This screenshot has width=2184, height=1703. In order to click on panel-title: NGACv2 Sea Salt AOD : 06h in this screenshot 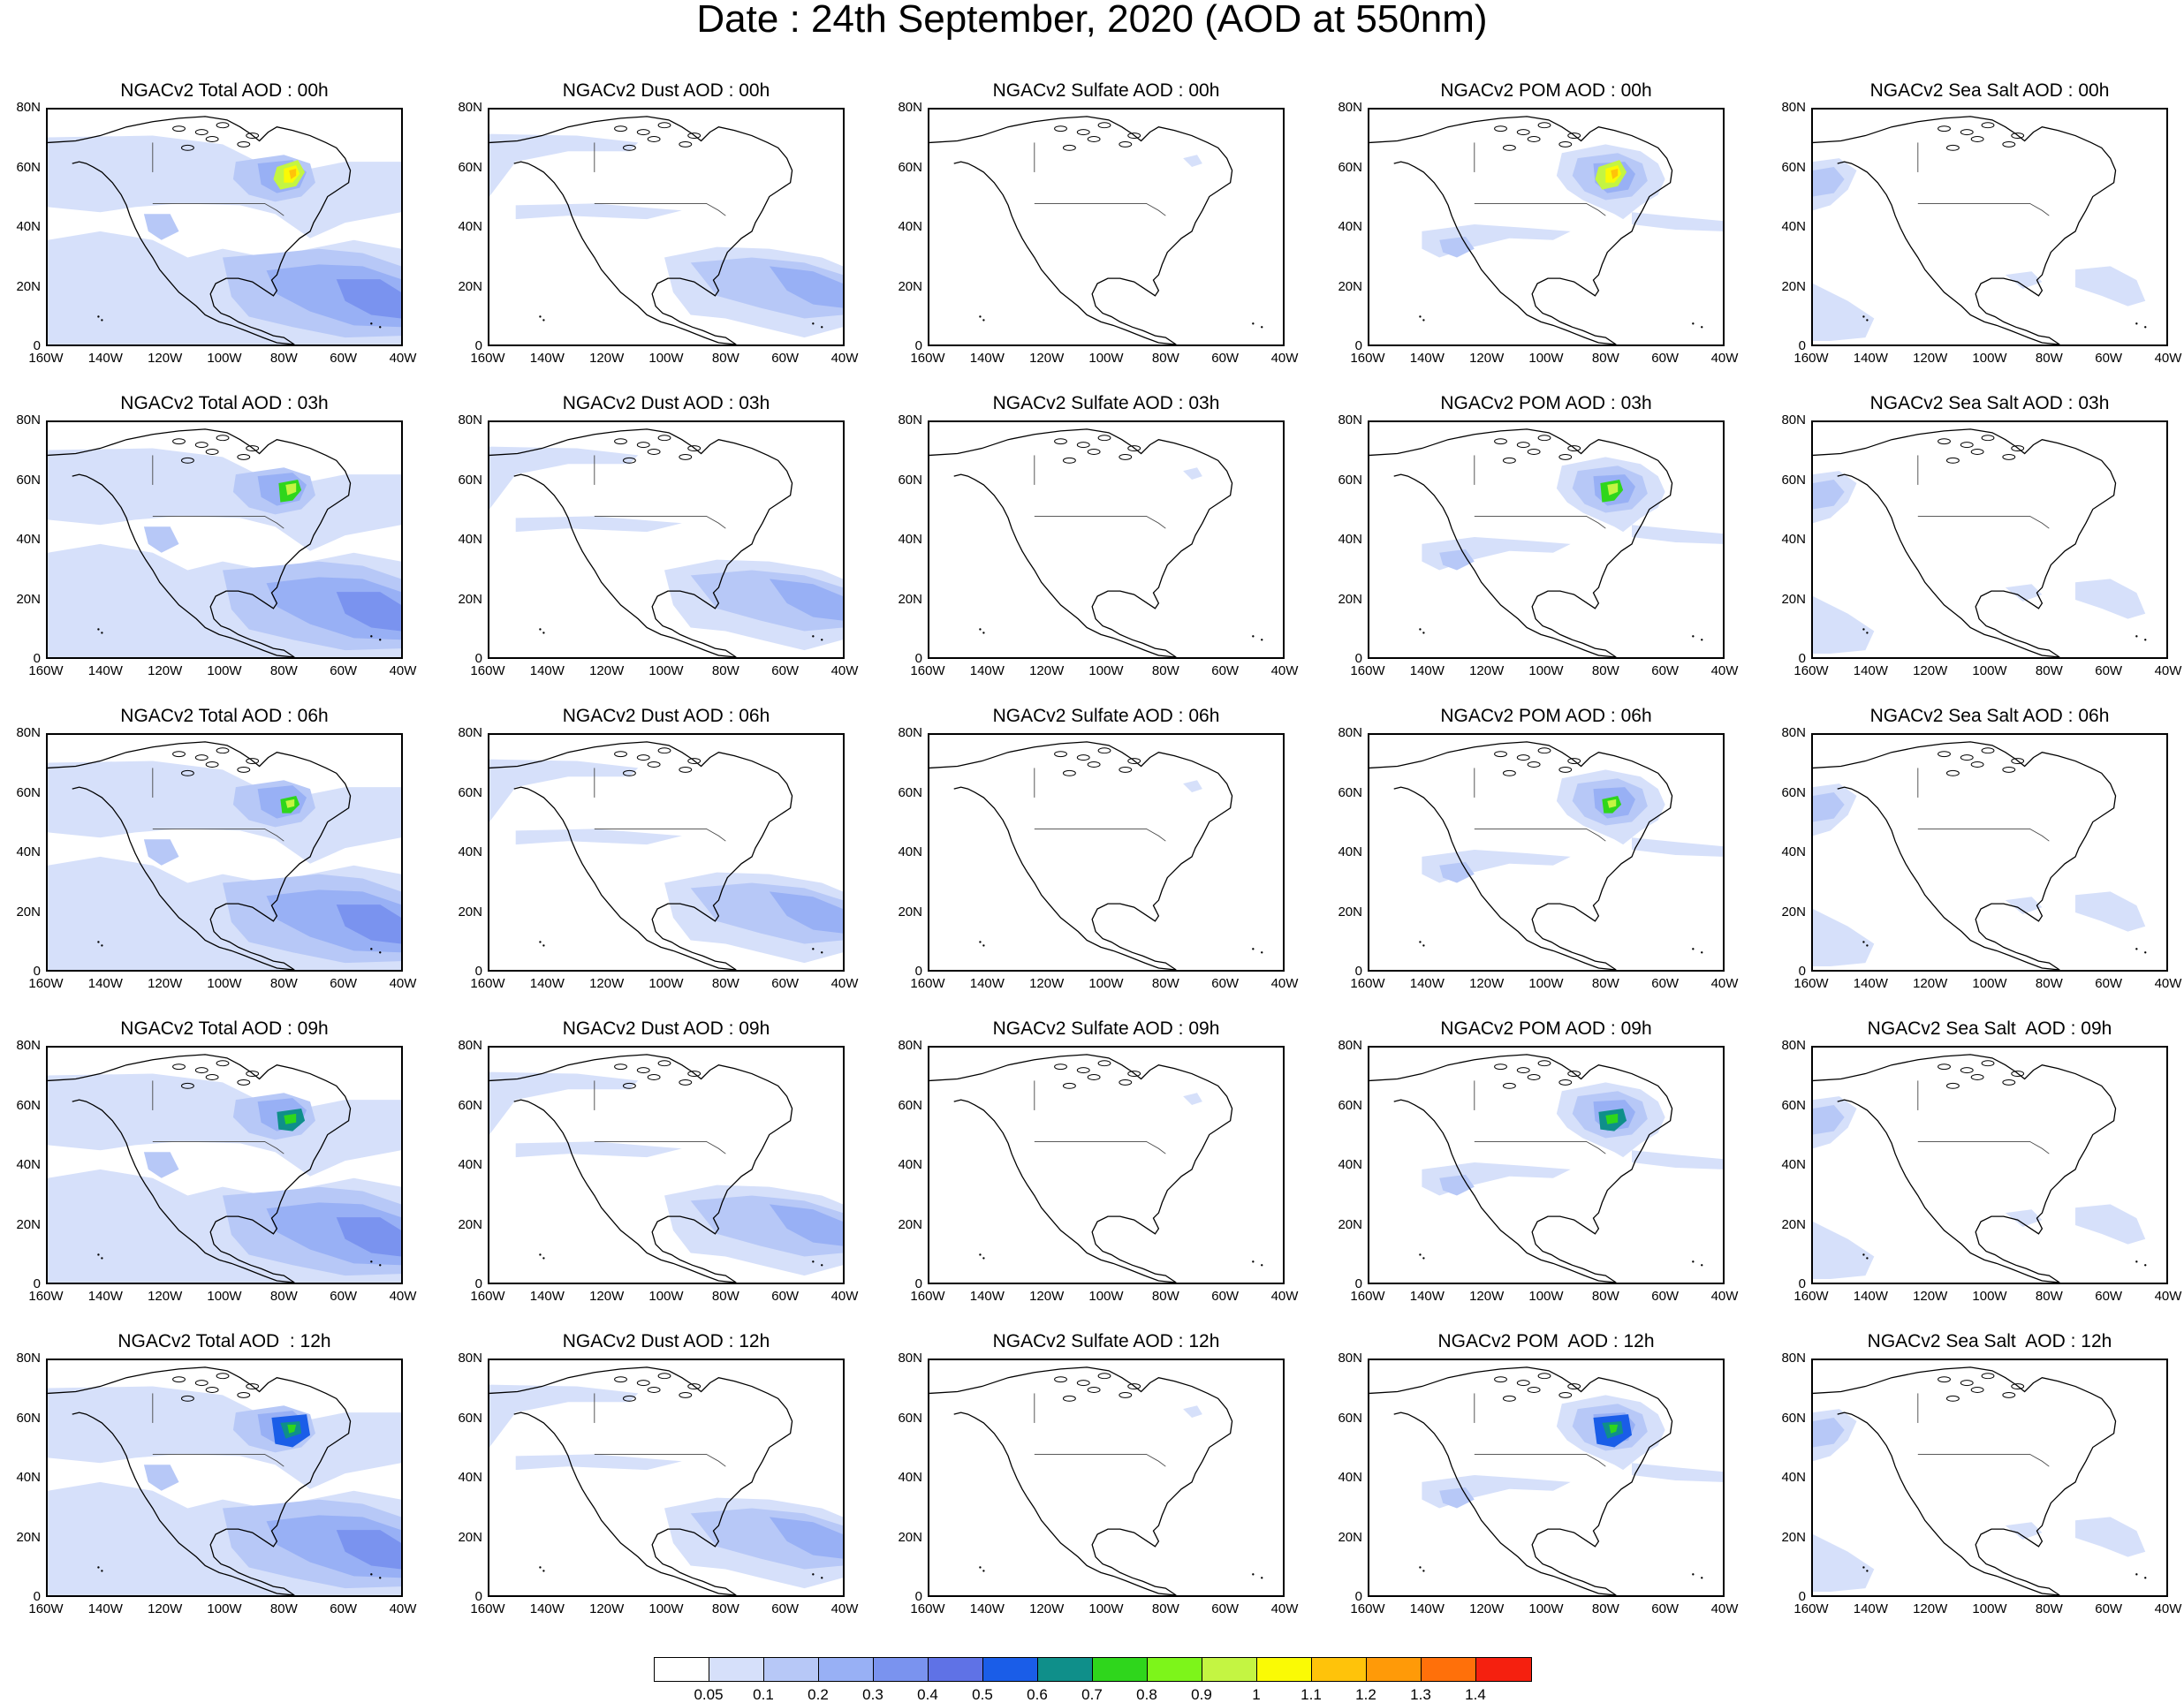, I will do `click(1989, 716)`.